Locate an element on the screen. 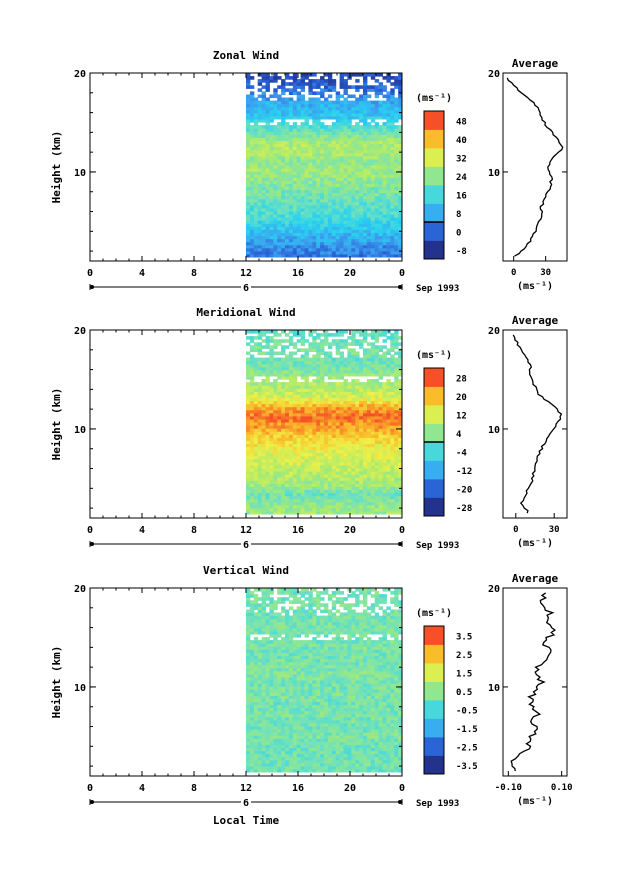  colorbar-label: 0.5 is located at coordinates (464, 693).